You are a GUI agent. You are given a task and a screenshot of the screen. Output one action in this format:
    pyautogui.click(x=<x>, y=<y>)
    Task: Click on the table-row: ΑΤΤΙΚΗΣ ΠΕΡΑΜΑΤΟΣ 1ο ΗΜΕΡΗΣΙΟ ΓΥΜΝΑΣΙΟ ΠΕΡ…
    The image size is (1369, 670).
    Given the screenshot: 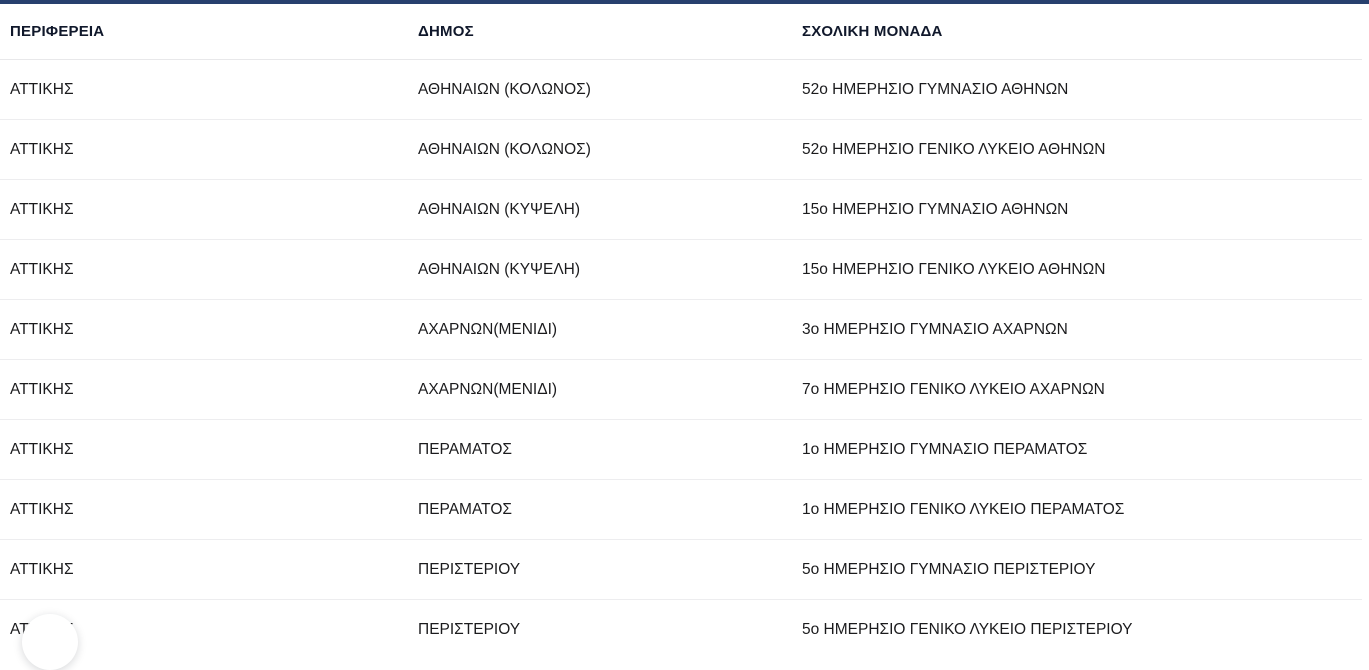 What is the action you would take?
    pyautogui.click(x=681, y=449)
    